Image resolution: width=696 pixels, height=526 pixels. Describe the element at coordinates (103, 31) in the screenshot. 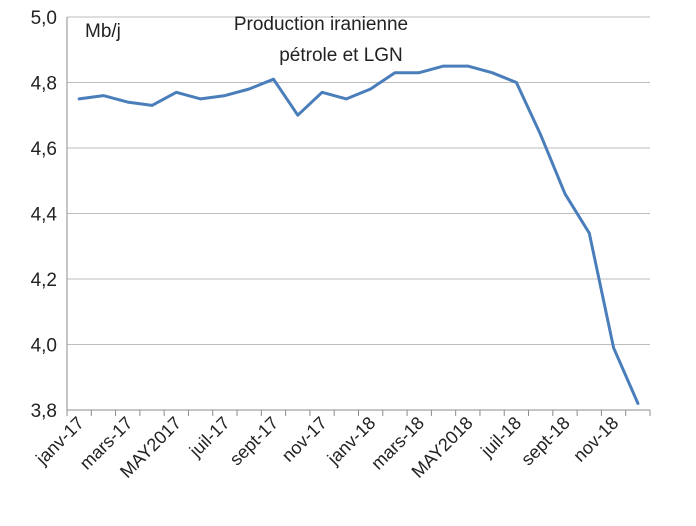

I see `unit-annotation: Mb/j` at that location.